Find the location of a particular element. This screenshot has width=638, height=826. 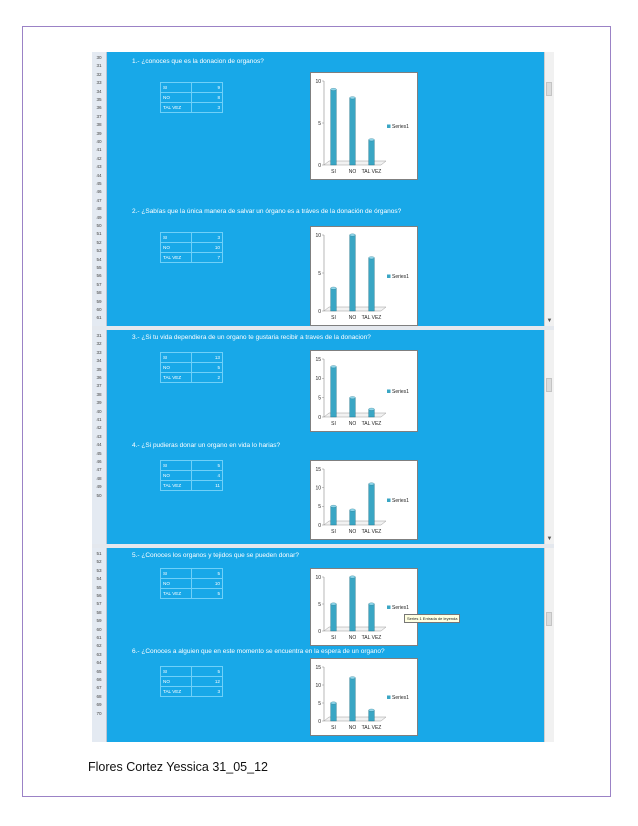

y-tick-label: 10 is located at coordinates (318, 488).